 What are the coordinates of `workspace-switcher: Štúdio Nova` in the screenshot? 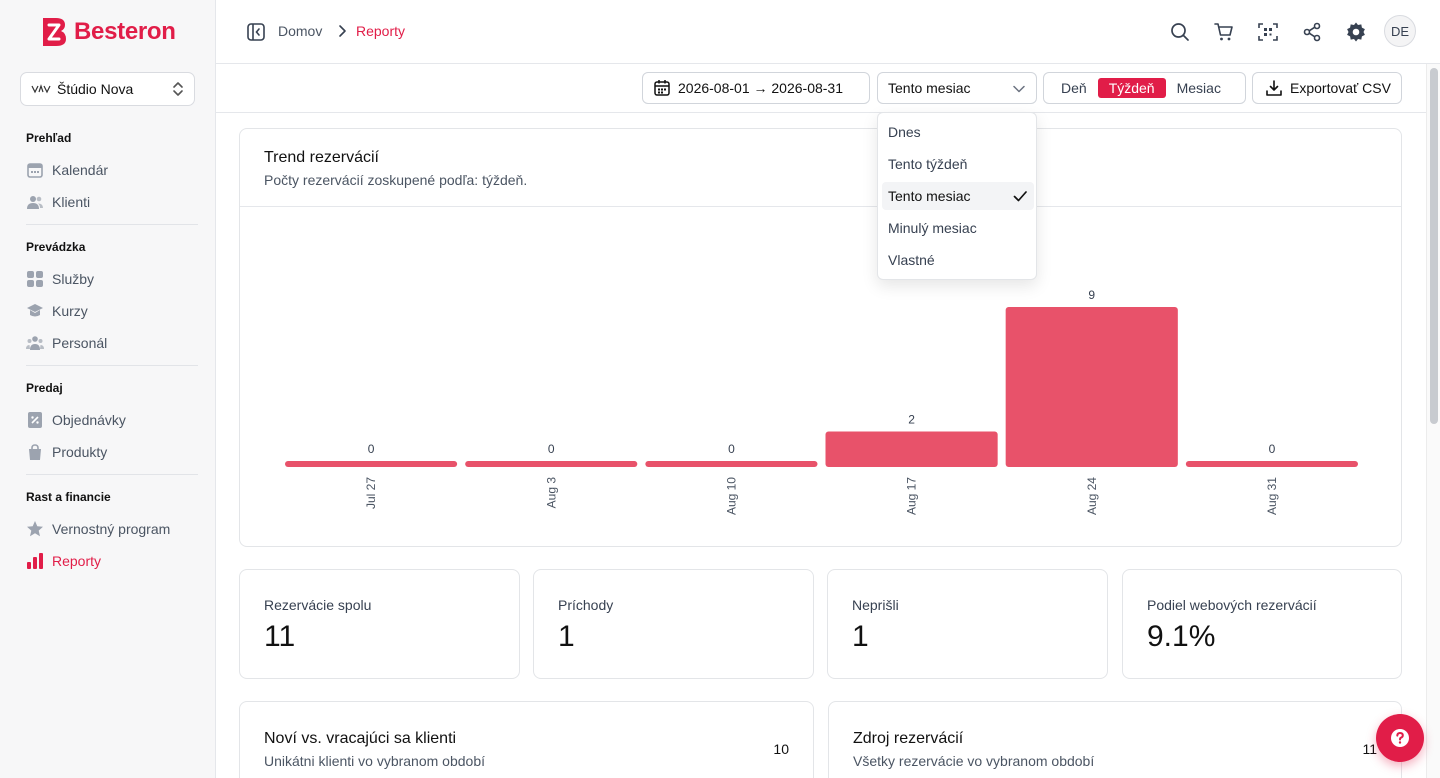 It's located at (107, 89).